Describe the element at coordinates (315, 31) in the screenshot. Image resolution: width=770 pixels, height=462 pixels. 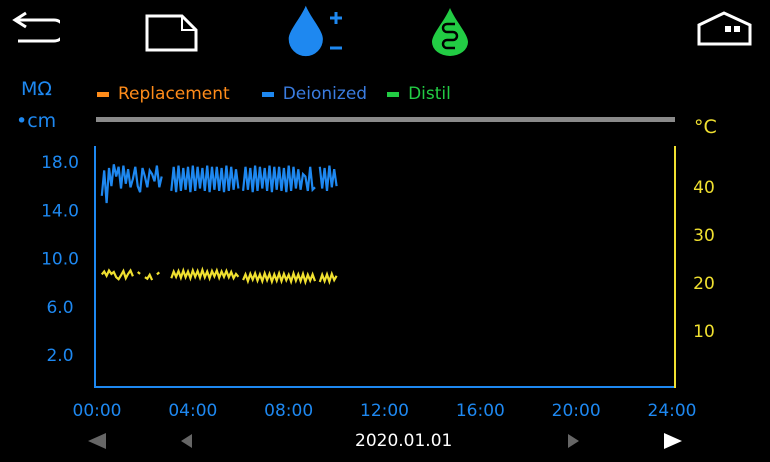
I see `deionized-drop-icon` at that location.